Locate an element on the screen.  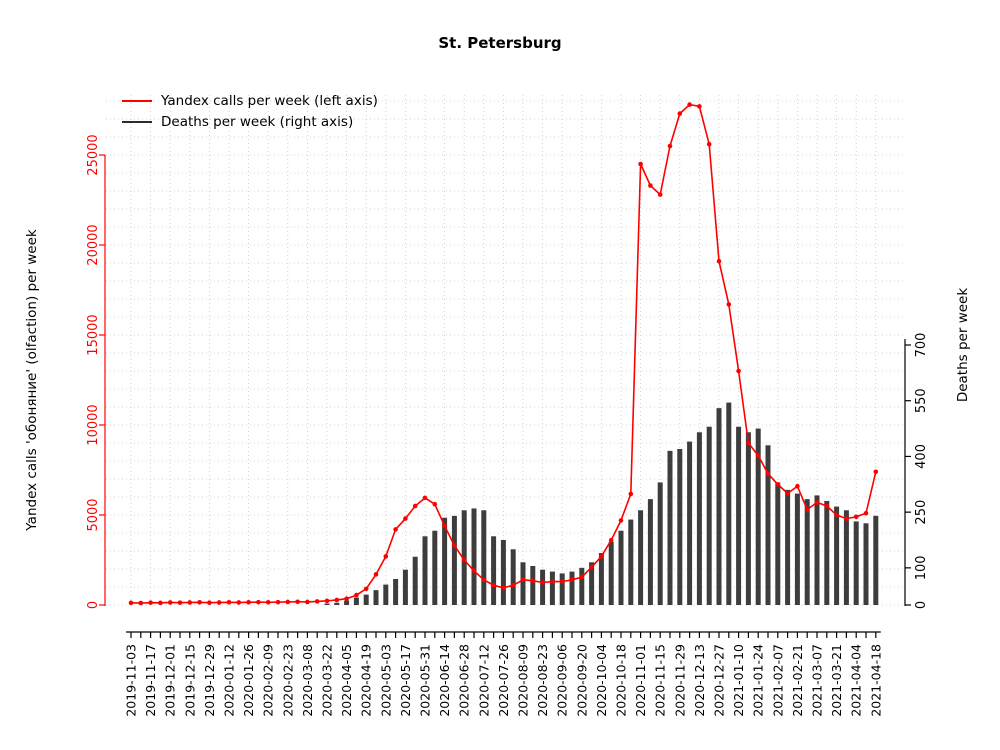
right-axis-title: Deaths per week is located at coordinates (963, 345).